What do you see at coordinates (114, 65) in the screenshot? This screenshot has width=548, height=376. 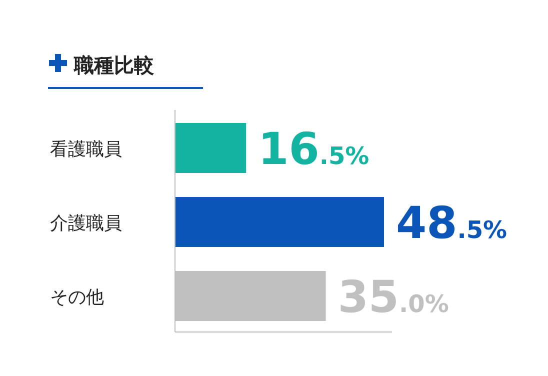 I see `chart-title: 職種比較` at bounding box center [114, 65].